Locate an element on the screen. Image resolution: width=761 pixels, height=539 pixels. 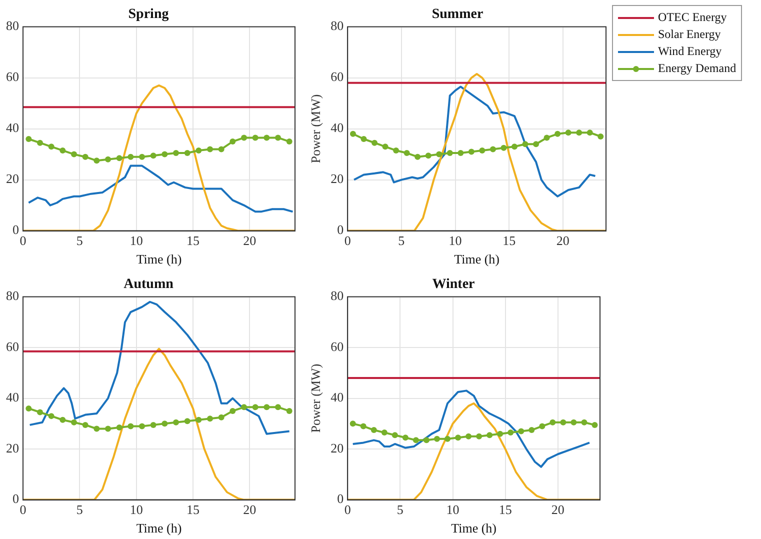
y-tick-label: 20 is located at coordinates (12, 448).